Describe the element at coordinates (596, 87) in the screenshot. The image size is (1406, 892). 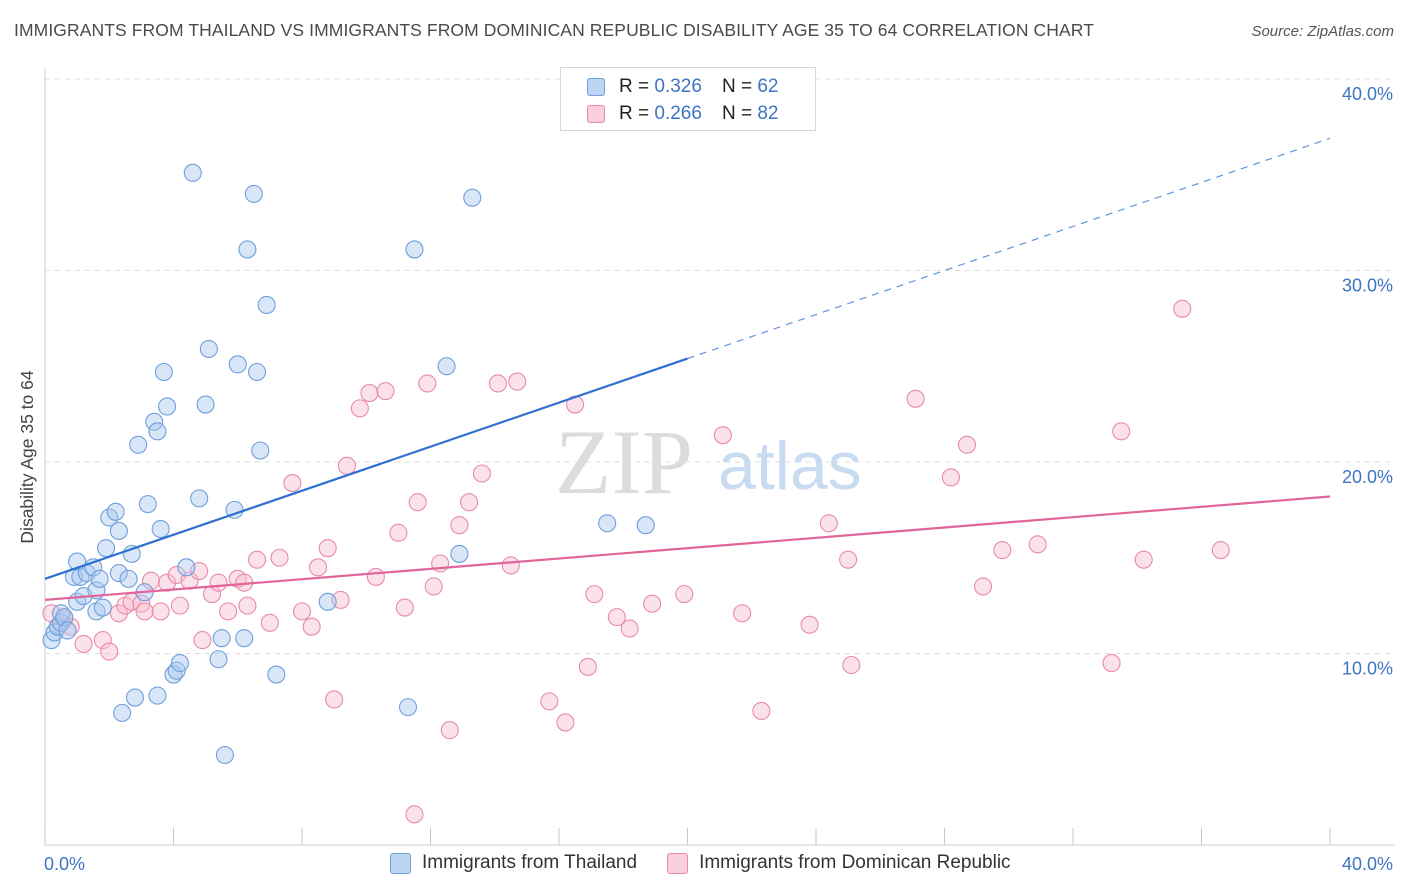
I see `legend-swatch-thailand` at that location.